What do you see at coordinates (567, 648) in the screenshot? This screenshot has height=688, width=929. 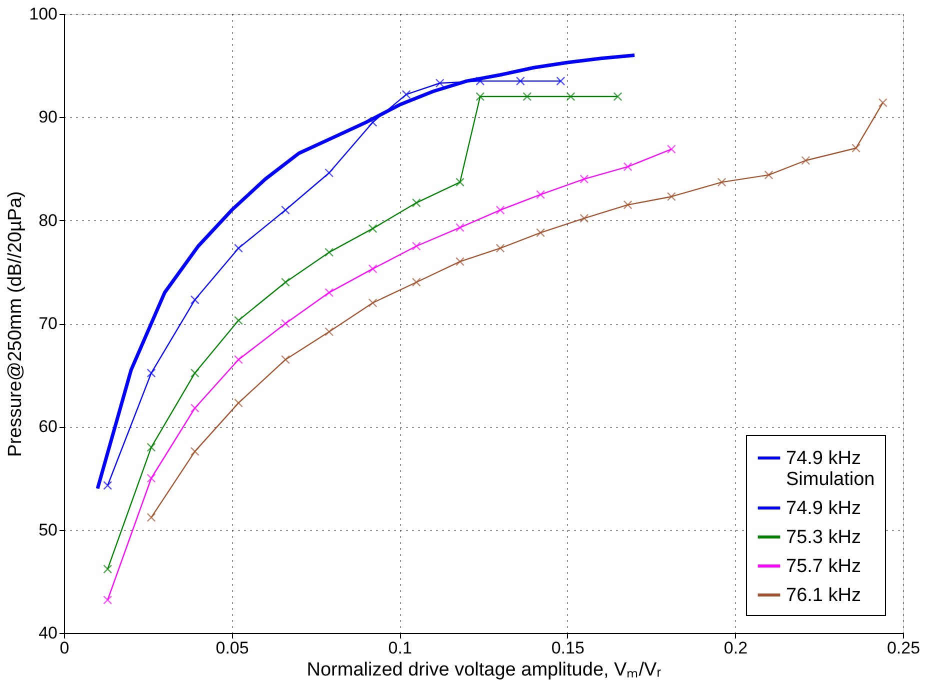 I see `x-tick-label: 0.15` at bounding box center [567, 648].